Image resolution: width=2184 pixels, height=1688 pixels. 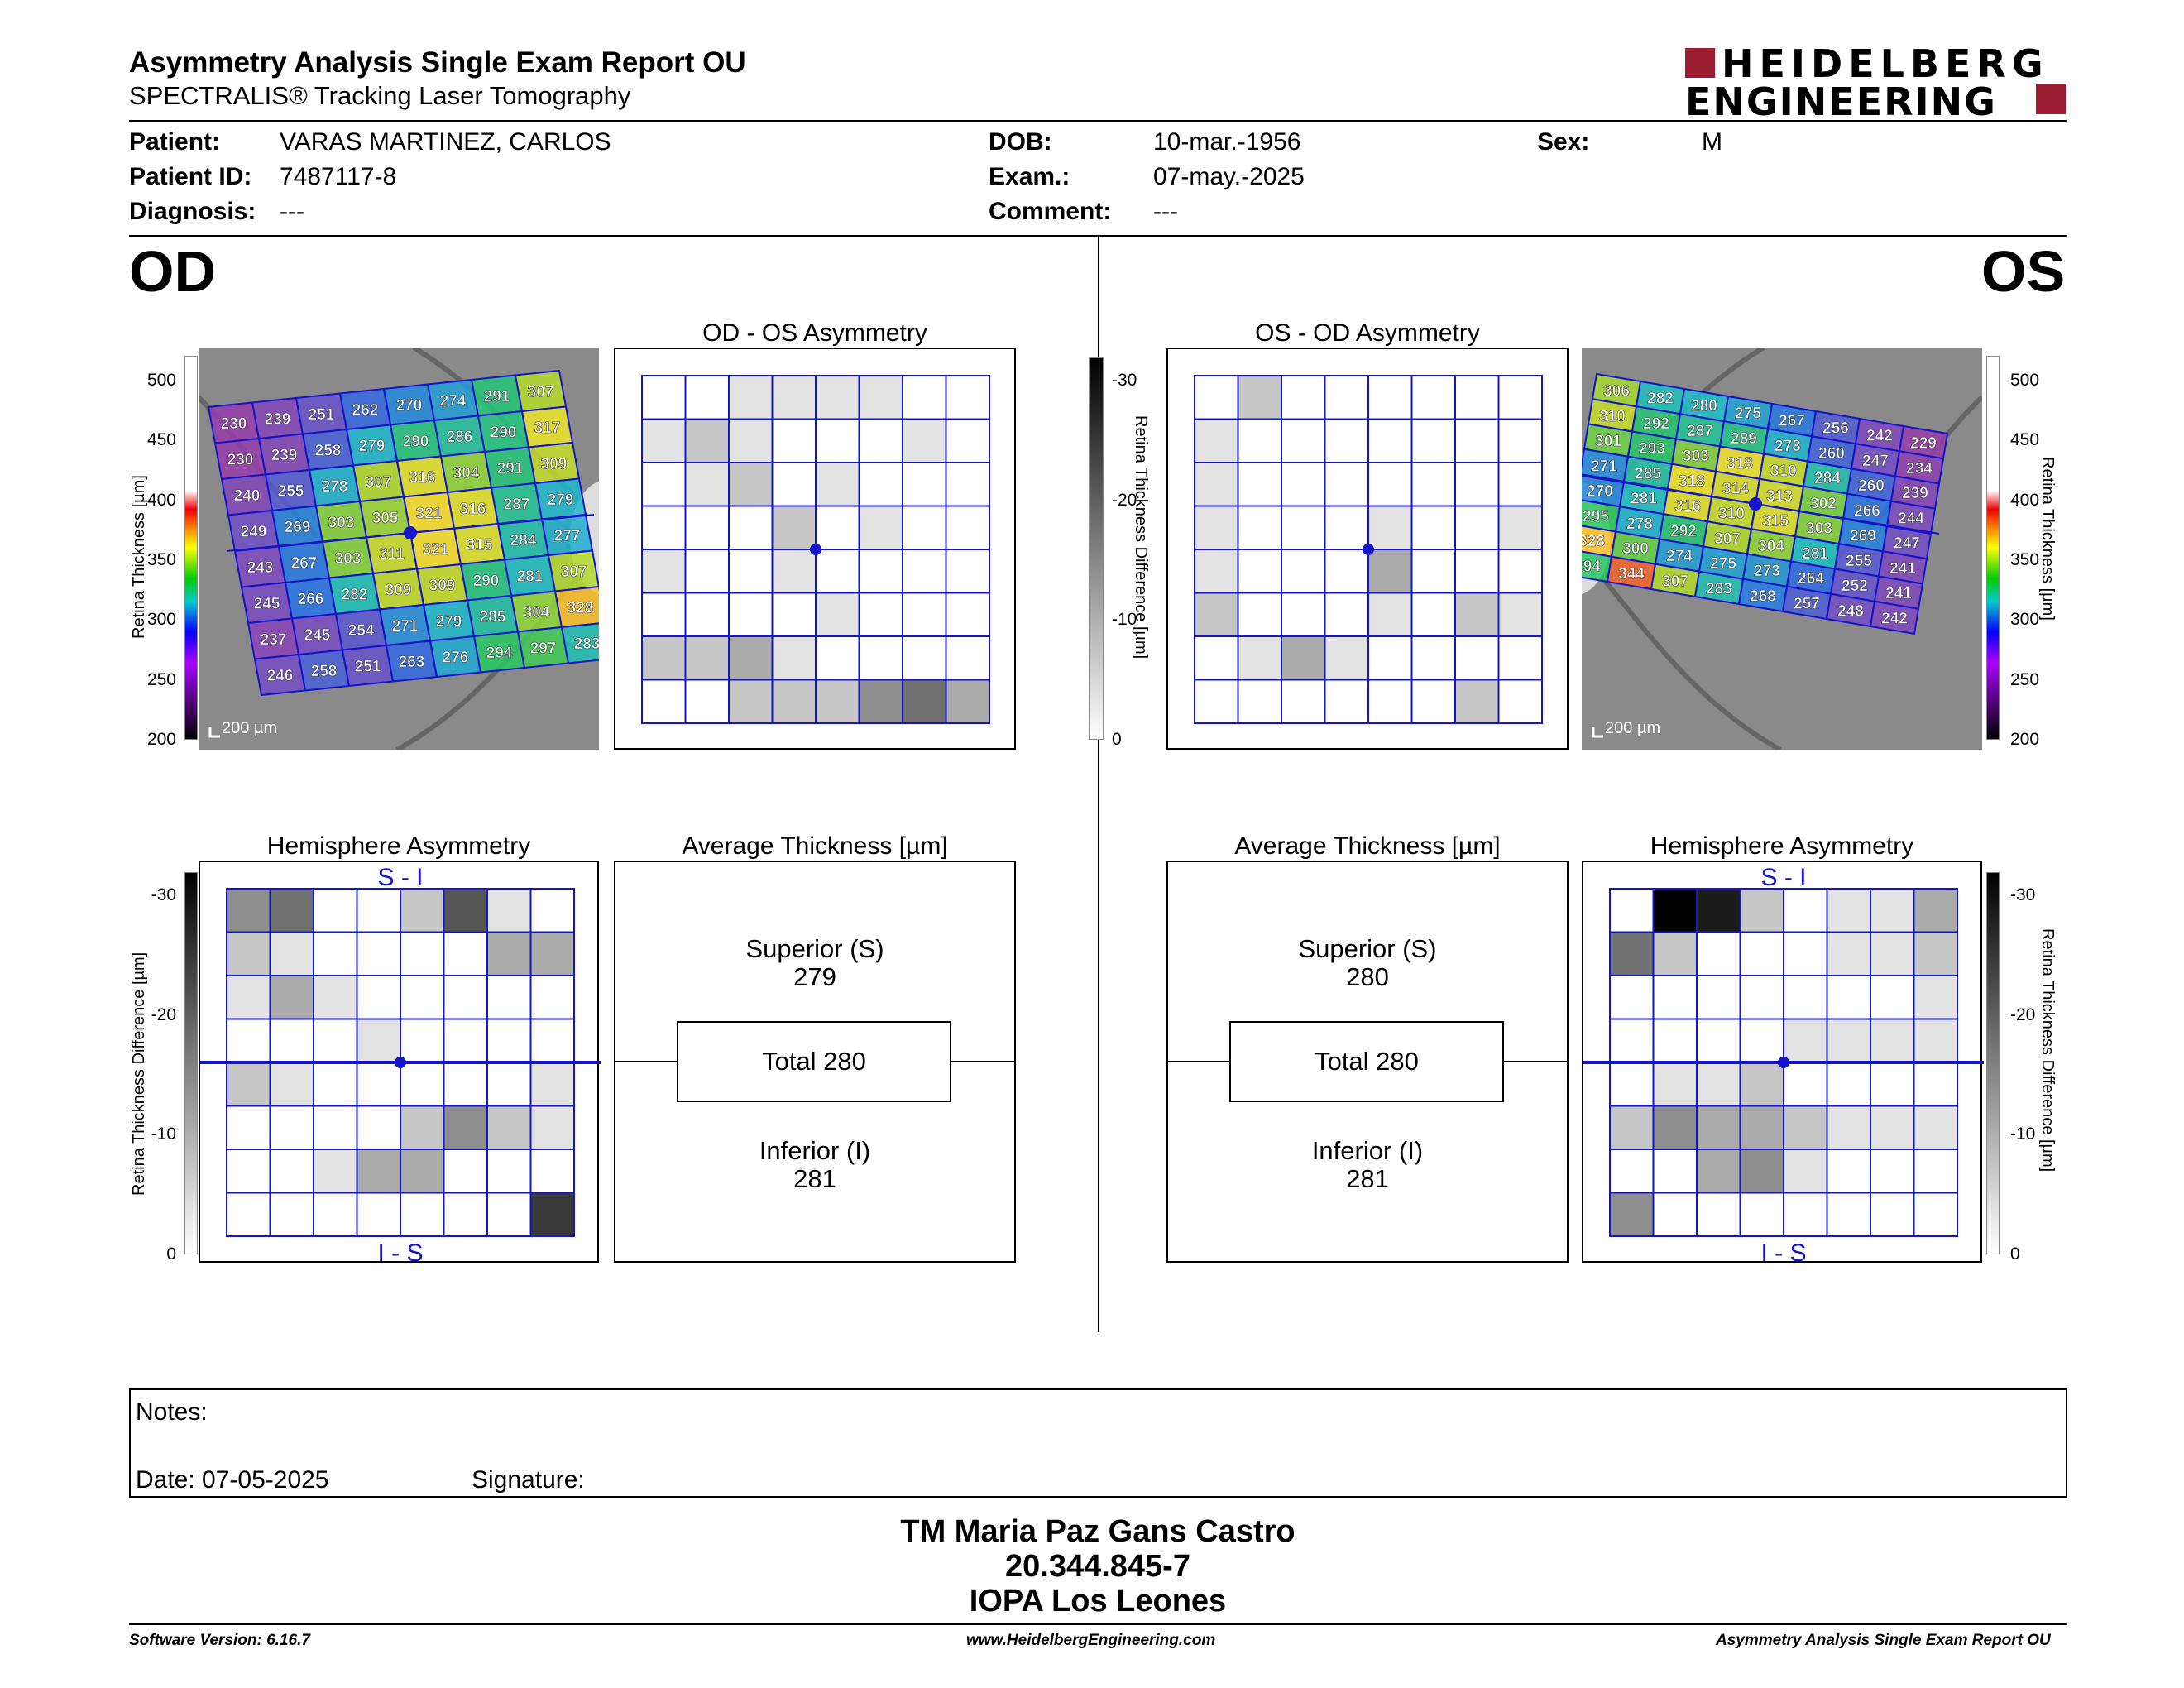 I want to click on thickness-value: 243, so click(x=260, y=568).